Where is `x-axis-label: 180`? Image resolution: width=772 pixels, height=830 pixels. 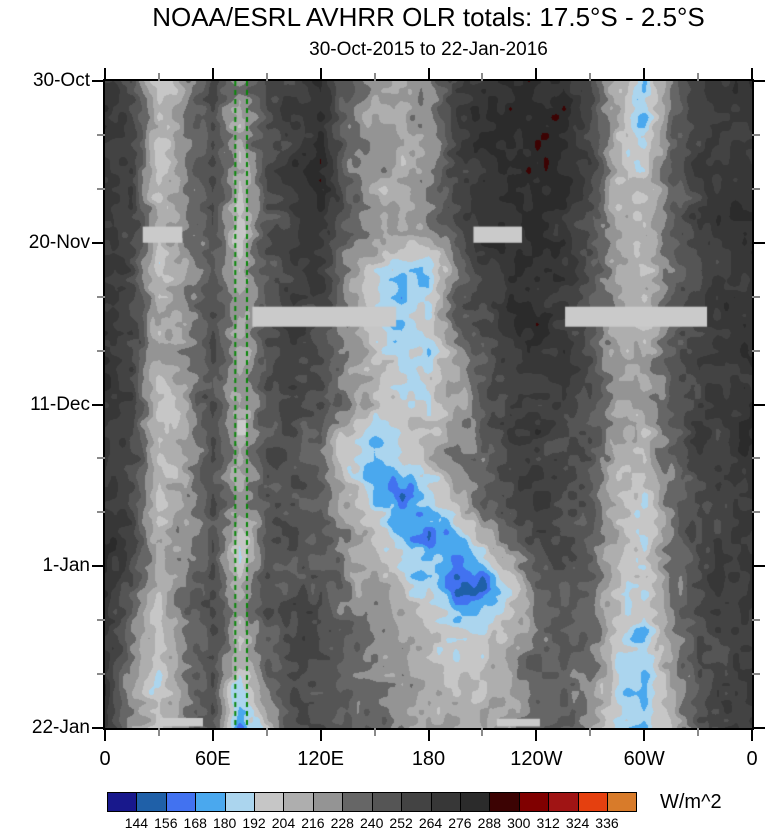
x-axis-label: 180 is located at coordinates (428, 759).